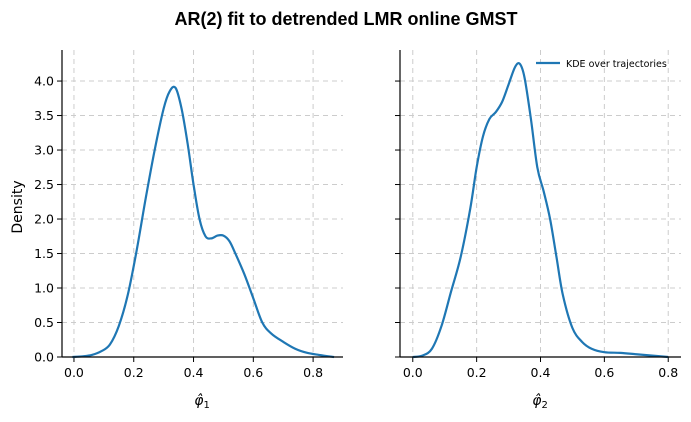 The width and height of the screenshot is (691, 422). I want to click on y-tick-label: 2.0, so click(44, 219).